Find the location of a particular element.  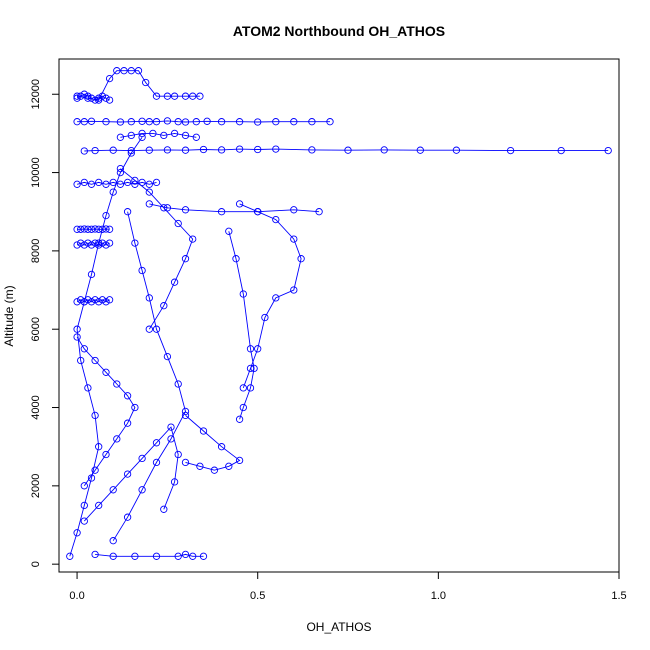

y-axis: 0 2000 4000 6000 8000 10000 12000 is located at coordinates (45, 323).